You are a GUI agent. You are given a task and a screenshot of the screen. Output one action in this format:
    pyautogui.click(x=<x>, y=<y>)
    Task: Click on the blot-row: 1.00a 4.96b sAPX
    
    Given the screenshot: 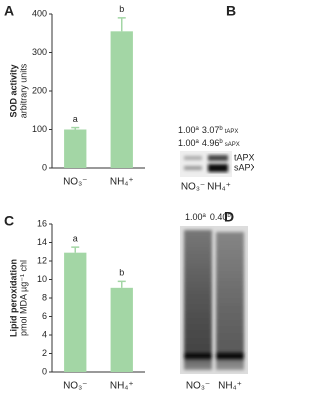 What is the action you would take?
    pyautogui.click(x=209, y=143)
    